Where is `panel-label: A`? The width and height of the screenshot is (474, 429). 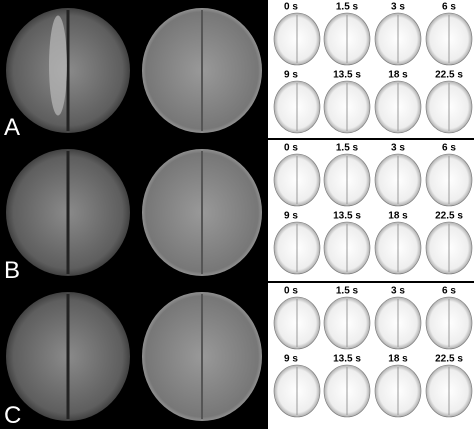
panel-label: A is located at coordinates (12, 127).